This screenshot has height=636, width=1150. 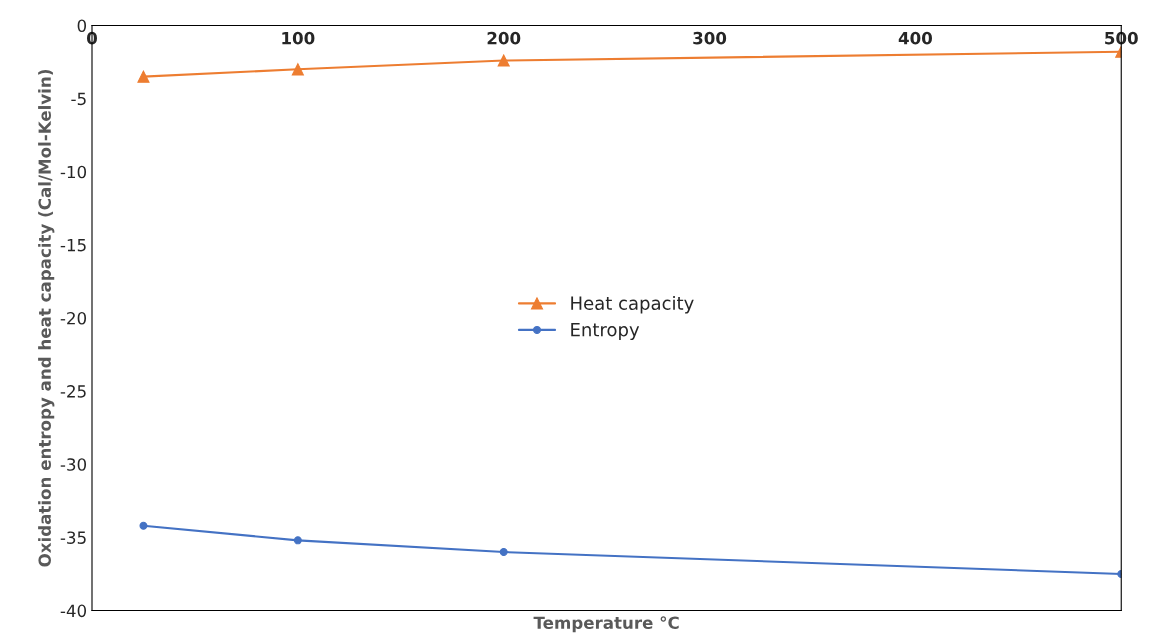 What do you see at coordinates (73, 245) in the screenshot?
I see `y-tick-label: -15` at bounding box center [73, 245].